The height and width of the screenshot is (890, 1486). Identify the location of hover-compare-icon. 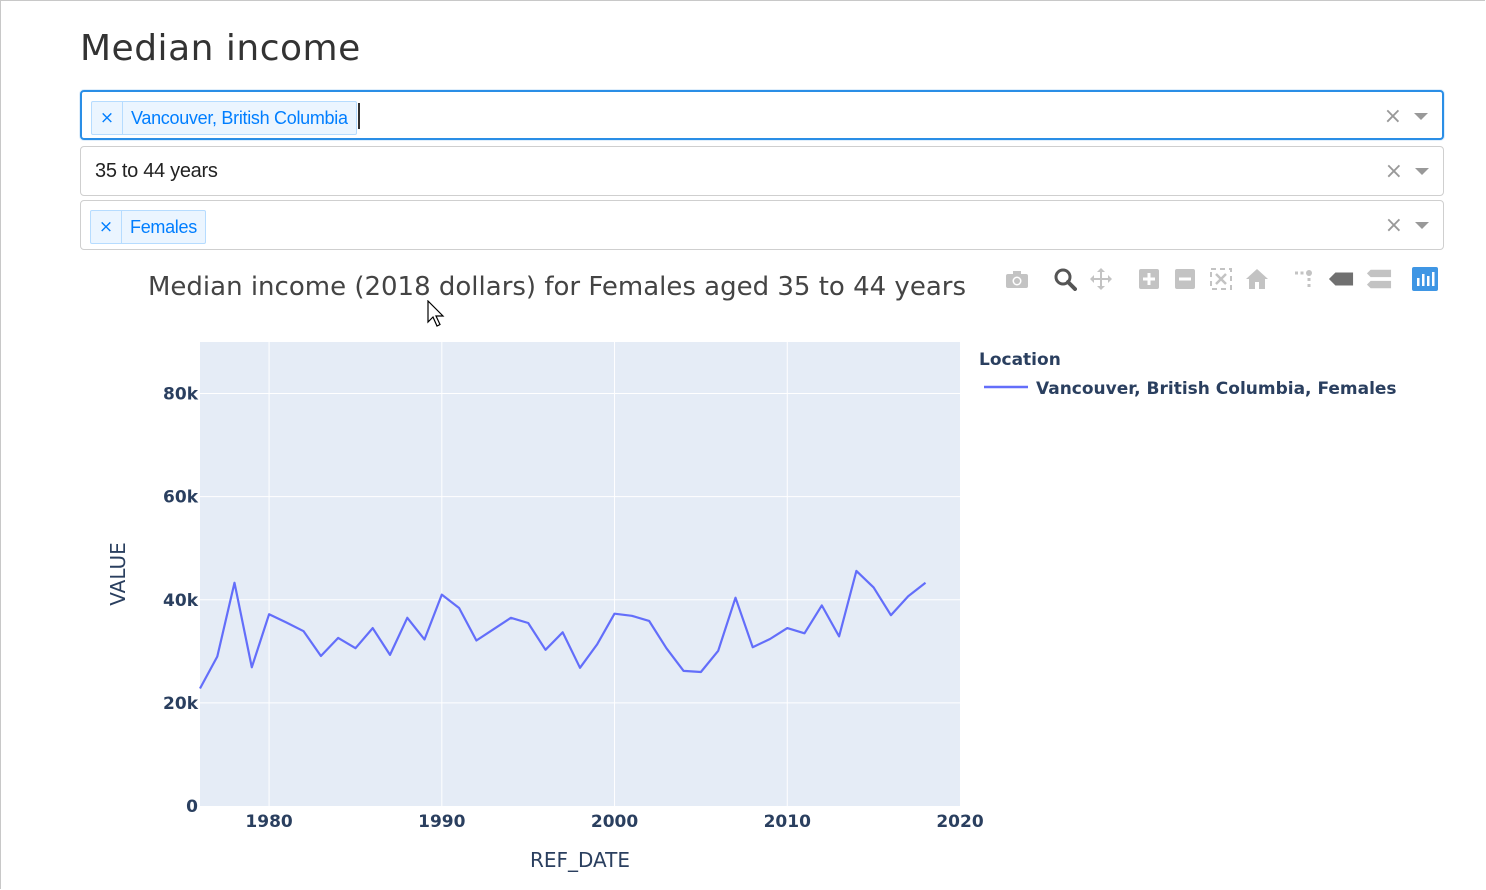
(1379, 279).